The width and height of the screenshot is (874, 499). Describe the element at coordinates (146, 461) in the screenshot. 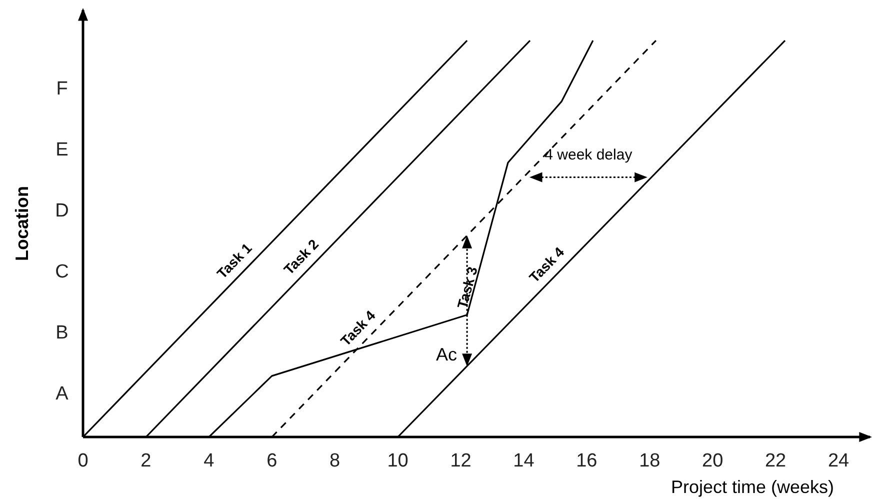

I see `x-tick-label: 2` at that location.